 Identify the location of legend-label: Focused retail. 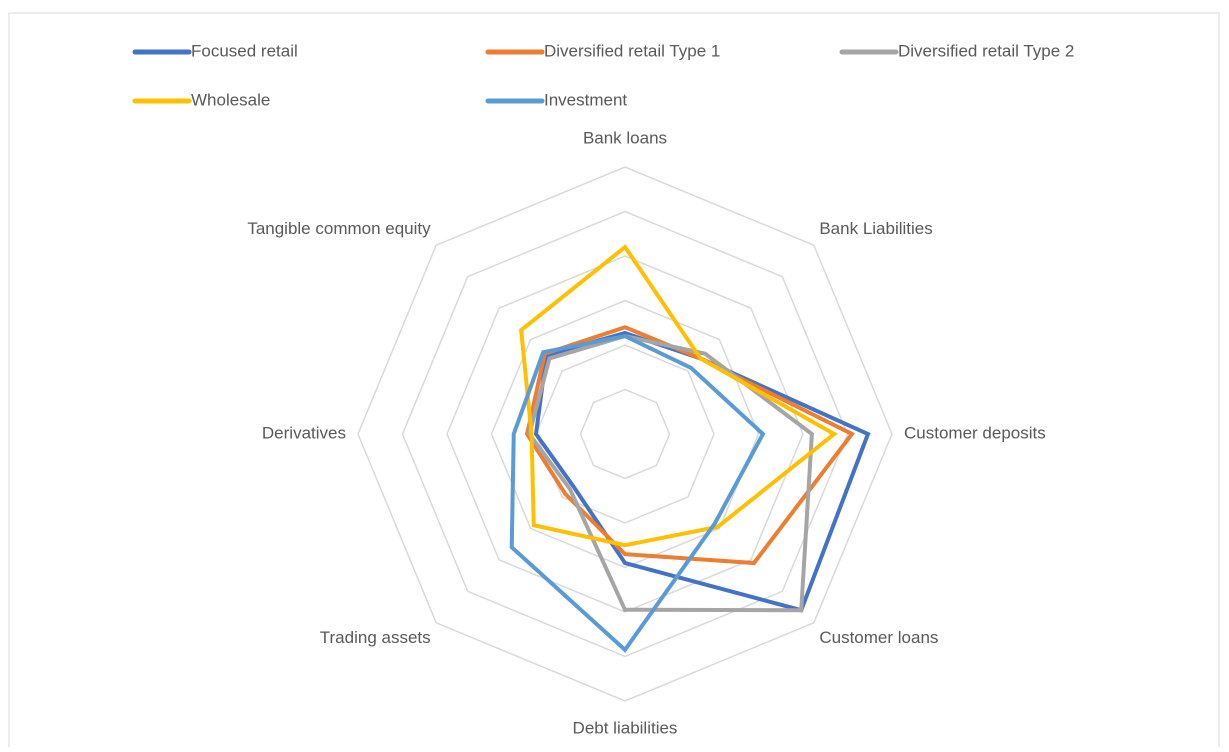
(244, 50).